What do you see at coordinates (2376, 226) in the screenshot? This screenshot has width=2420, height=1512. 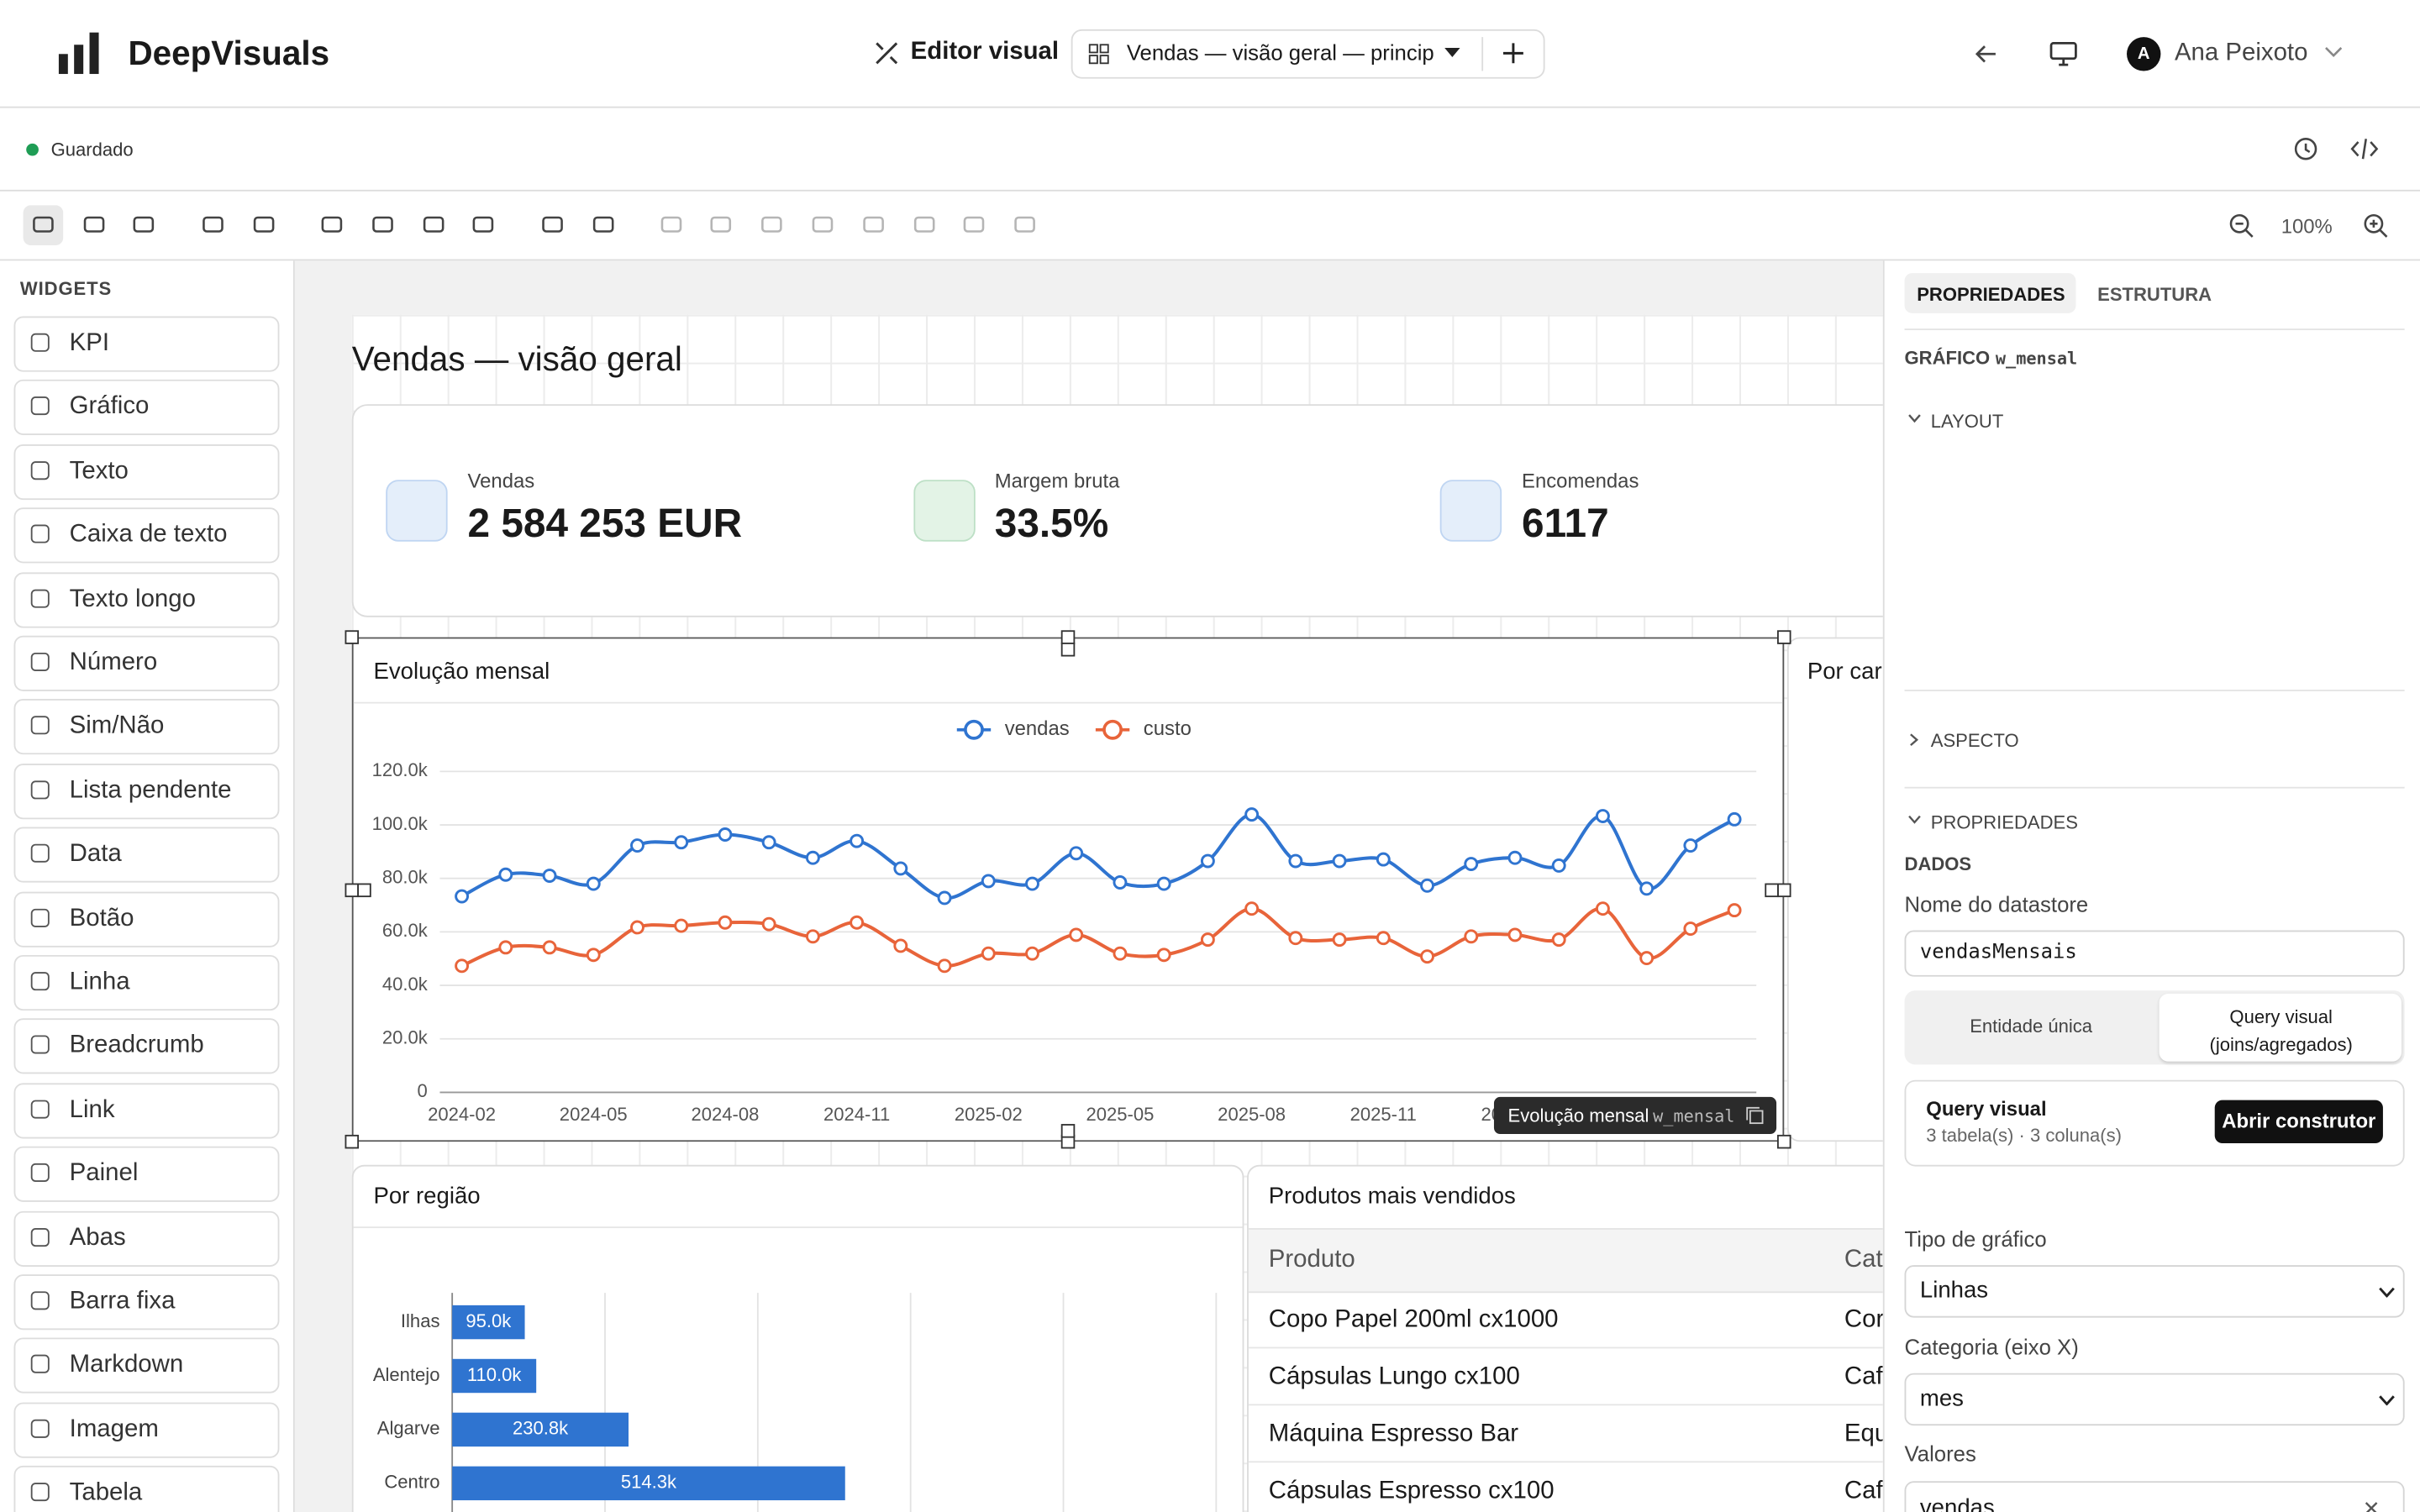 I see `zoom-in` at bounding box center [2376, 226].